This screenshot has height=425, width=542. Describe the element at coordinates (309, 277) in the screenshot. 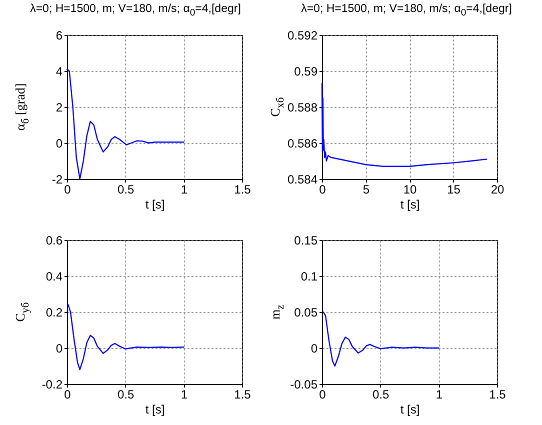

I see `y-tick-label: 0.1` at that location.